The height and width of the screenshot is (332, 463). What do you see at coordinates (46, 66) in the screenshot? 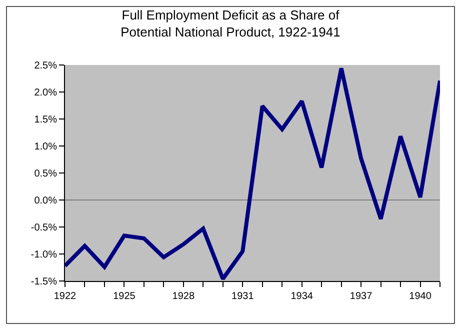
I see `y-tick-label: 2.5%` at bounding box center [46, 66].